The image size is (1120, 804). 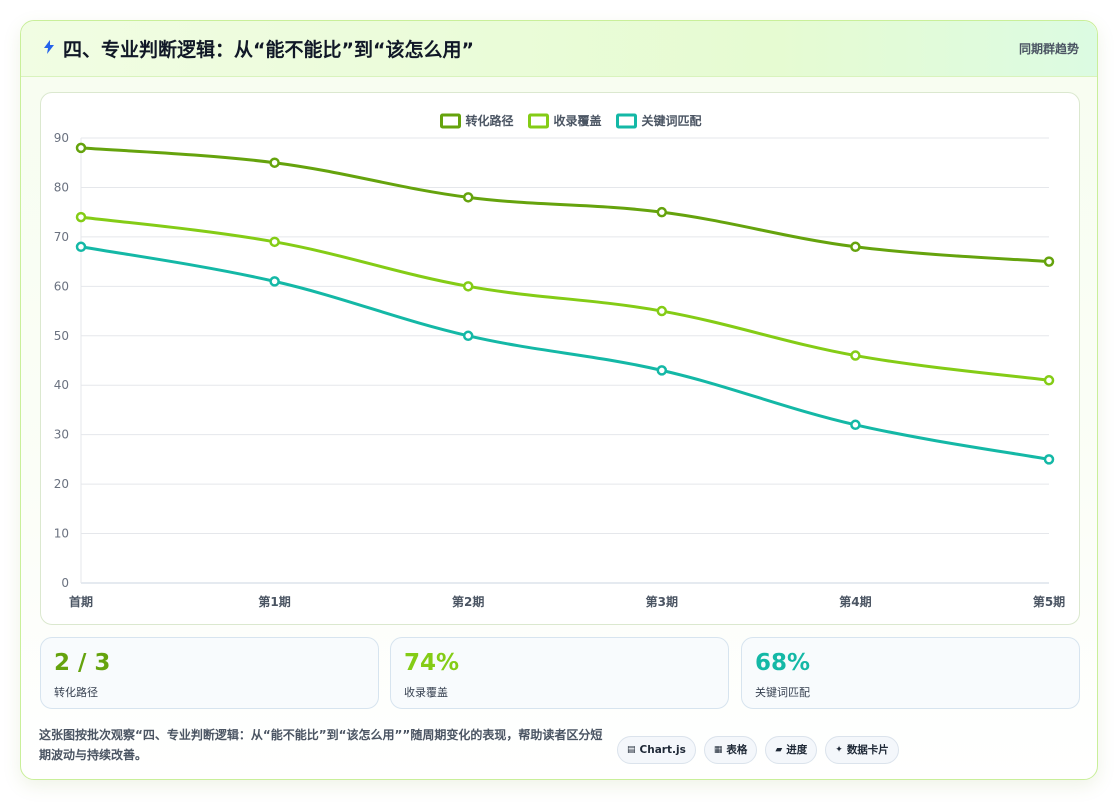 What do you see at coordinates (662, 750) in the screenshot?
I see `pill-label: Chart.js` at bounding box center [662, 750].